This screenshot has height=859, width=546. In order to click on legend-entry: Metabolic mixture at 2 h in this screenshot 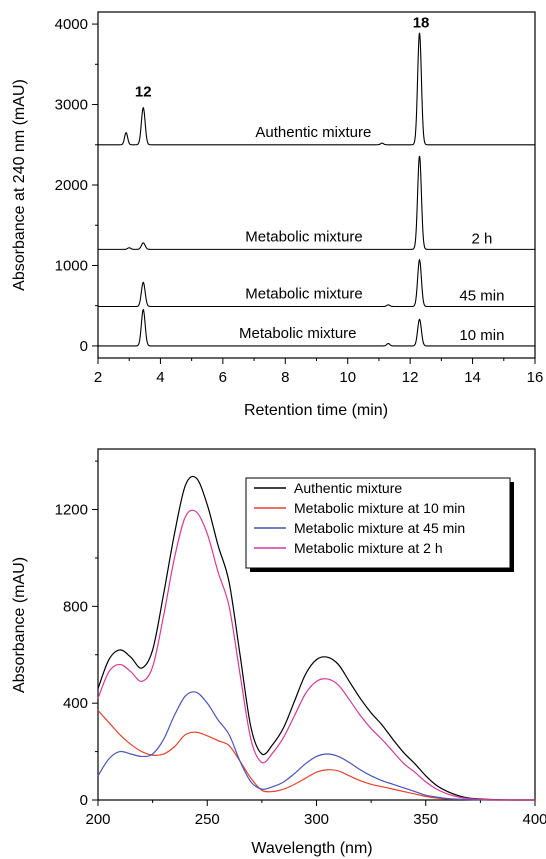, I will do `click(368, 548)`.